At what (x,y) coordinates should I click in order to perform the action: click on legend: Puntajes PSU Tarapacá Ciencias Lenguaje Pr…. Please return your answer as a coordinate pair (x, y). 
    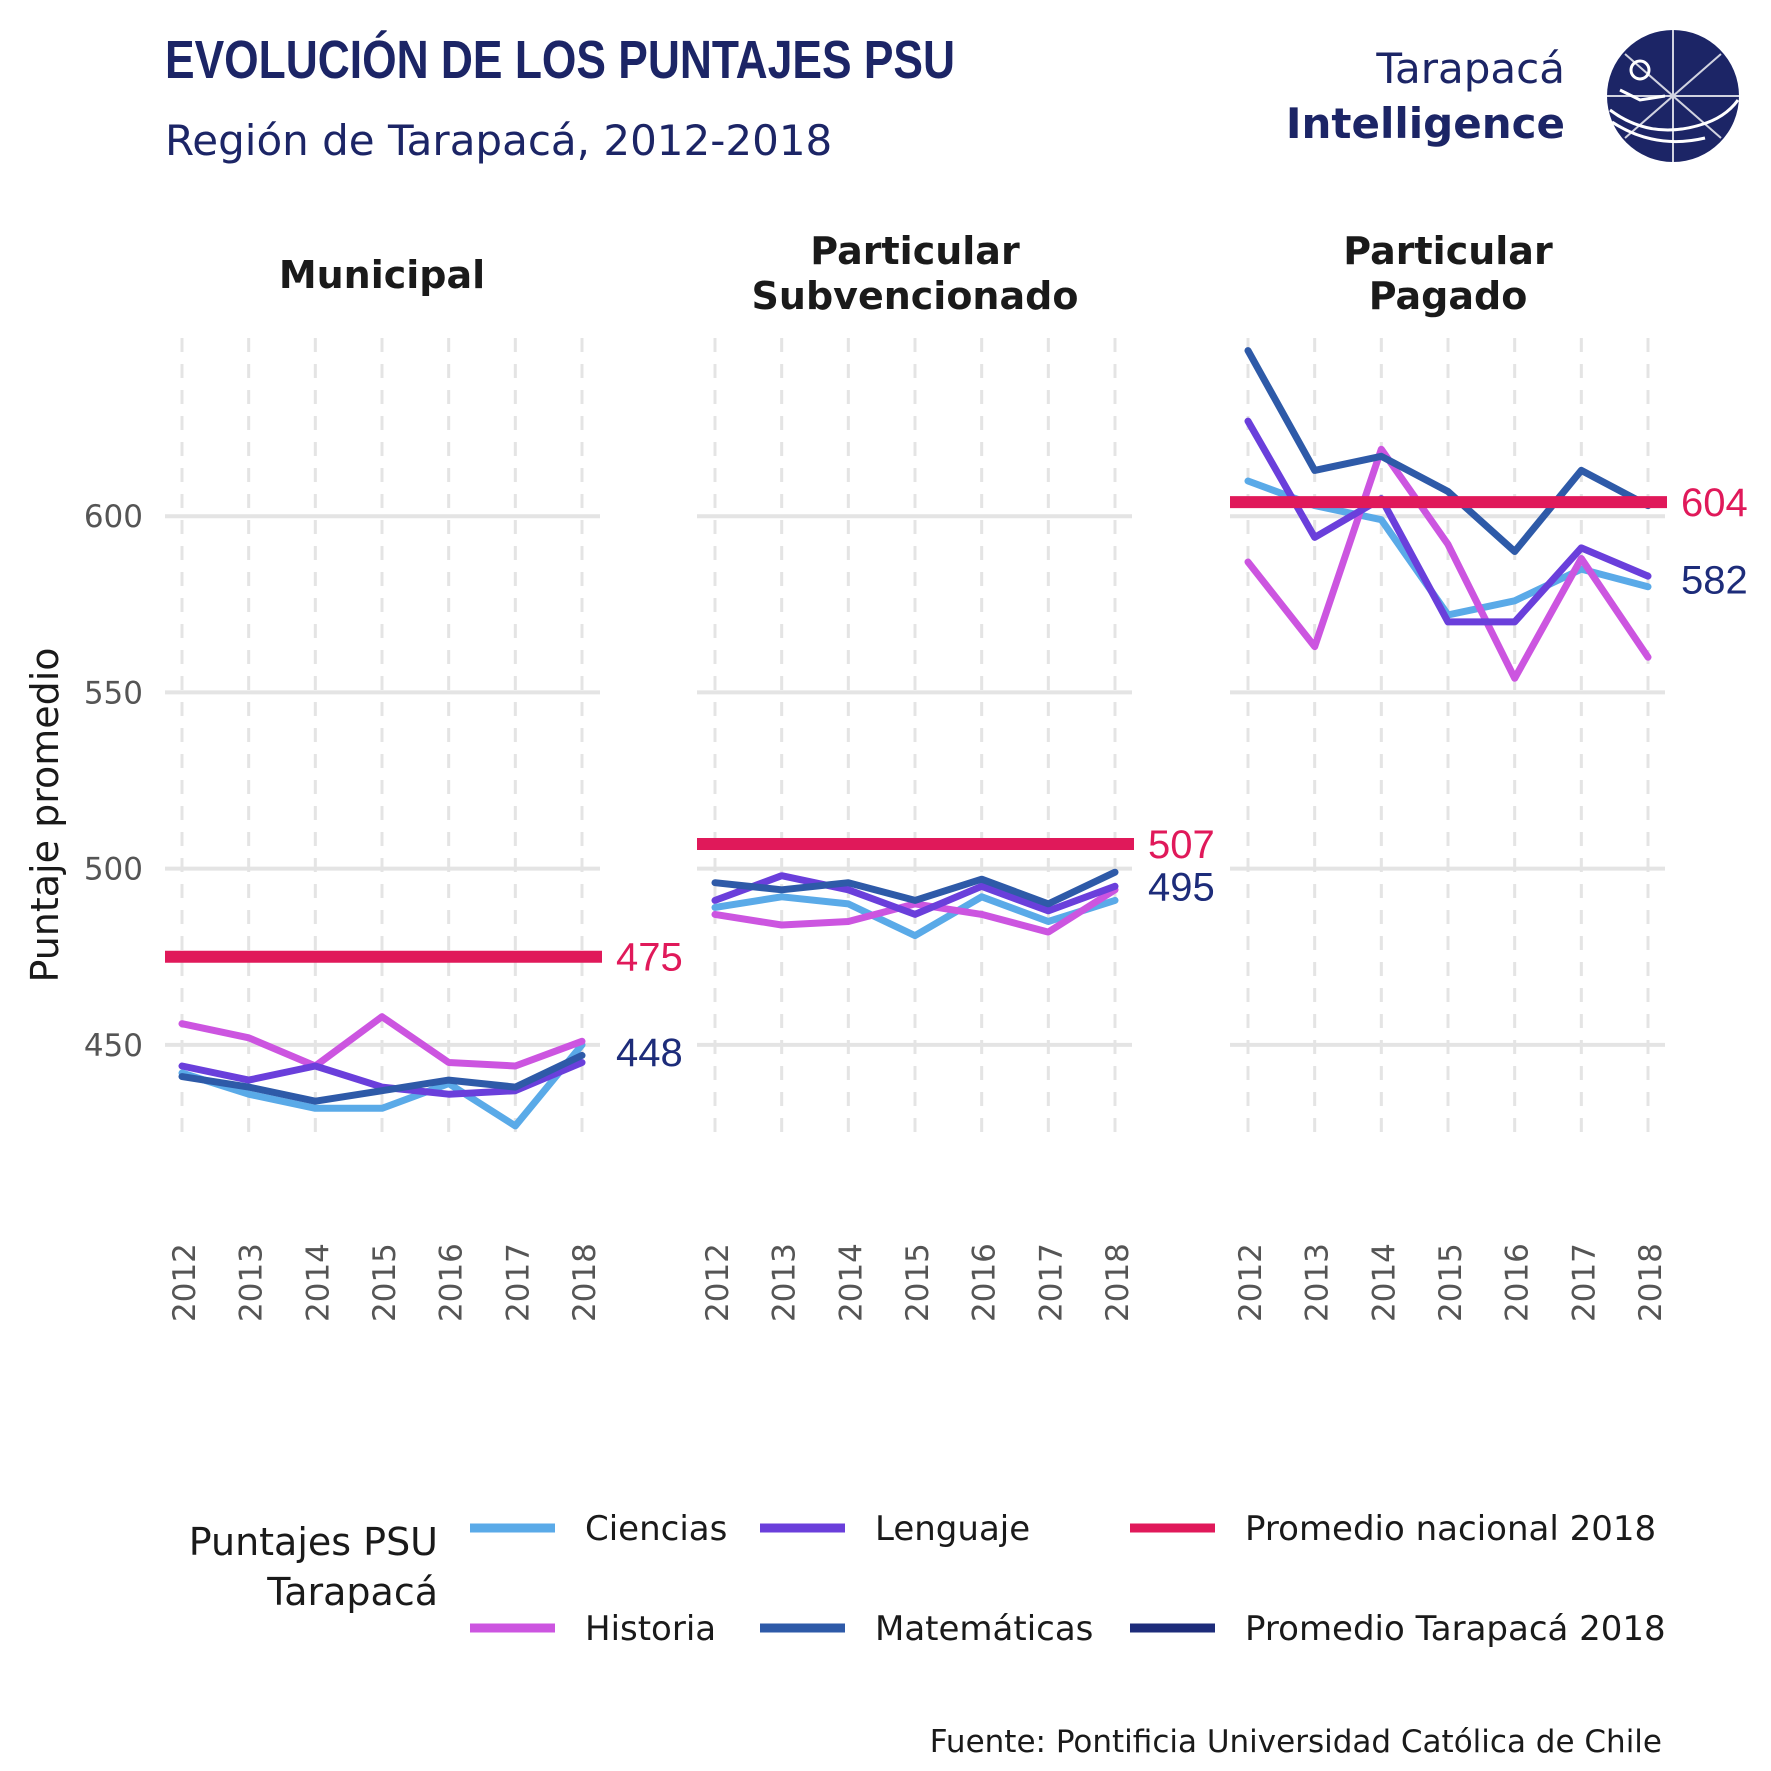
    Looking at the image, I should click on (927, 1579).